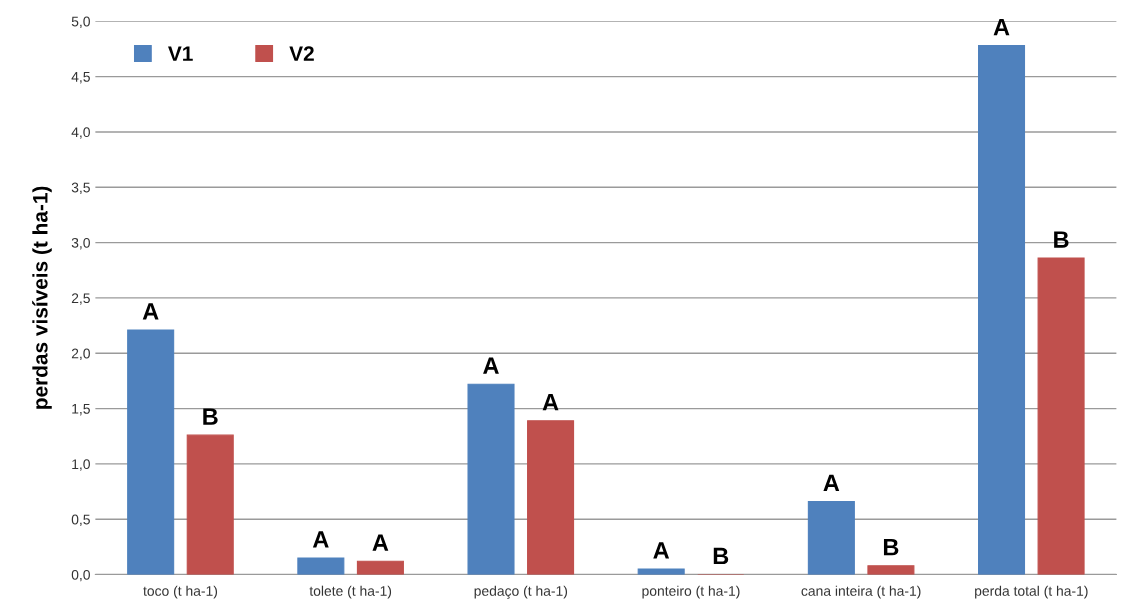  What do you see at coordinates (180, 592) in the screenshot?
I see `x-tick-label: toco (t ha-1)` at bounding box center [180, 592].